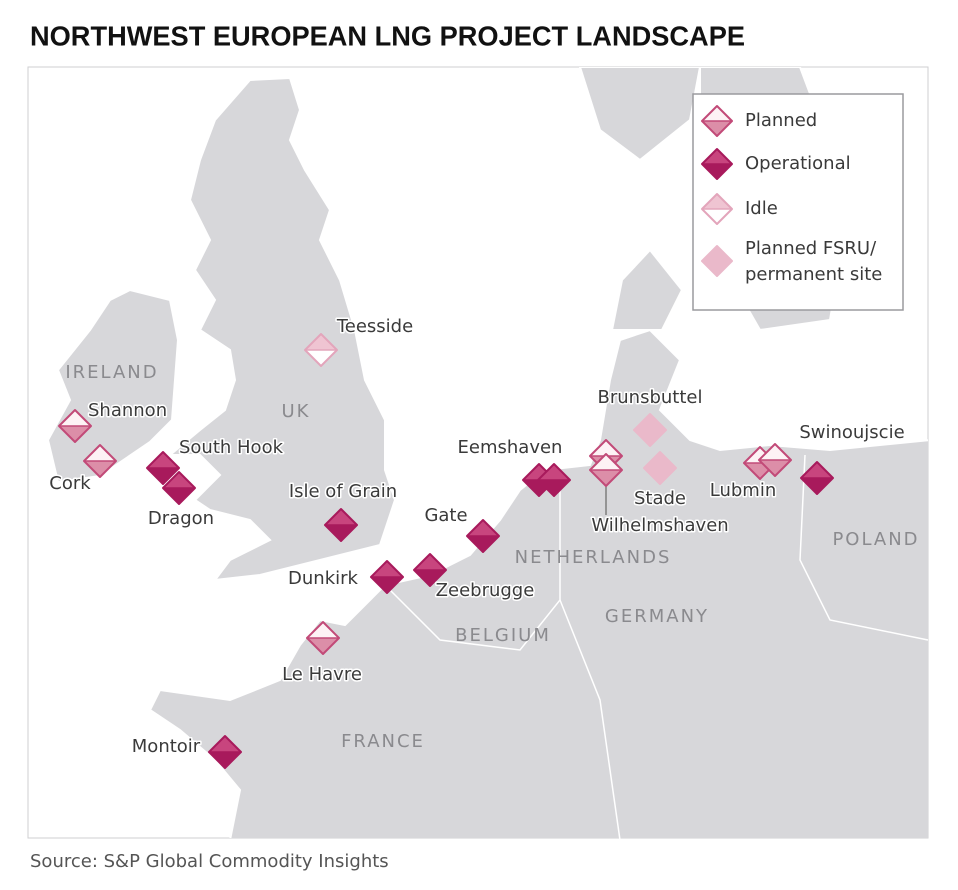 Image resolution: width=958 pixels, height=890 pixels. Describe the element at coordinates (851, 432) in the screenshot. I see `site-label: Swinoujscie` at that location.